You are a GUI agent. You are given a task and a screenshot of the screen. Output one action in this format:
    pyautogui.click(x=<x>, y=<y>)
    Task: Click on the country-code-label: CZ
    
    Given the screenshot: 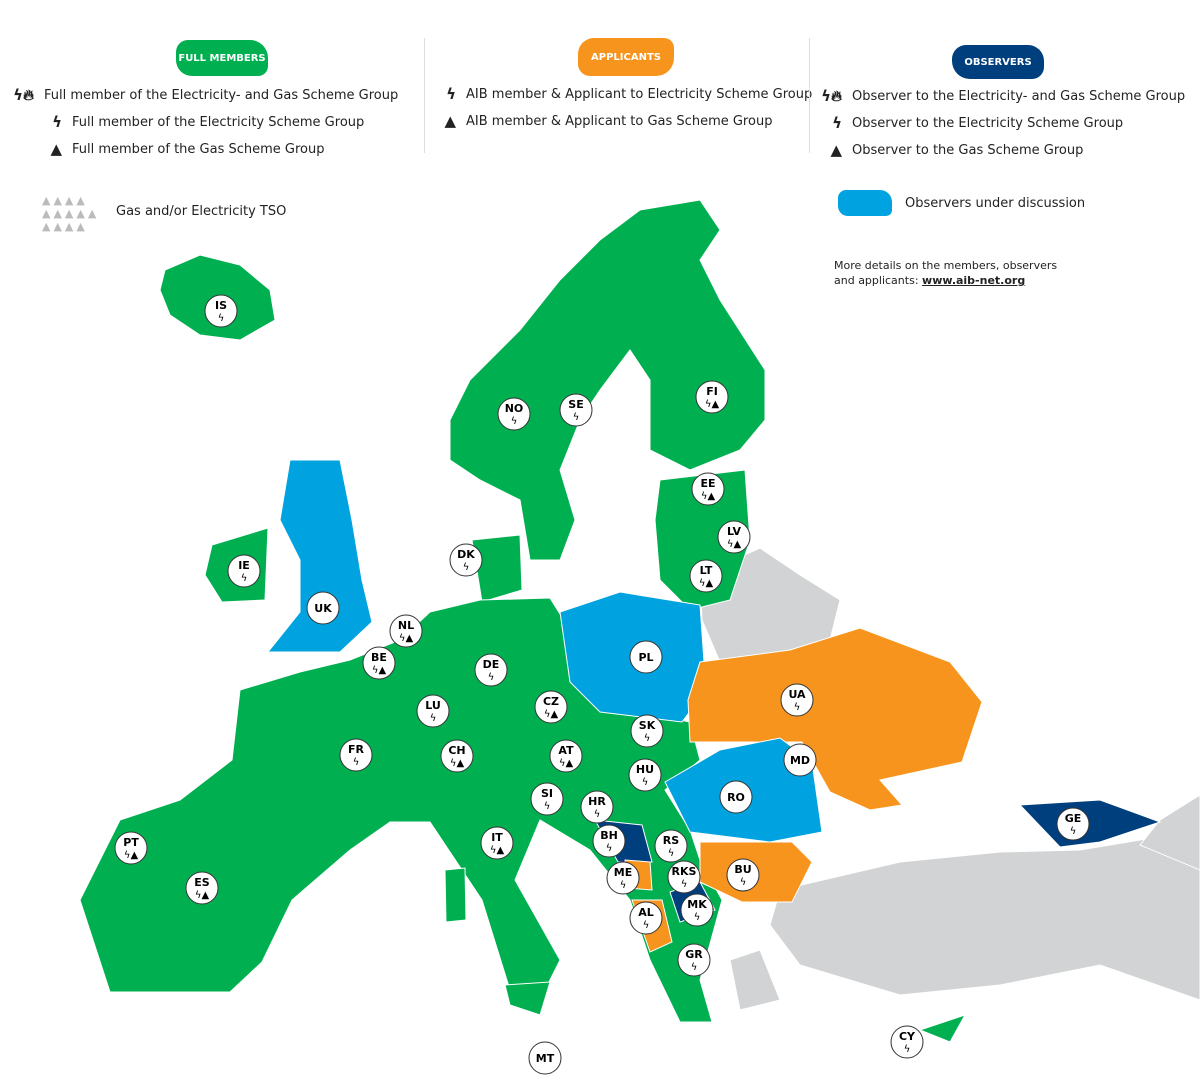 What is the action you would take?
    pyautogui.click(x=551, y=701)
    